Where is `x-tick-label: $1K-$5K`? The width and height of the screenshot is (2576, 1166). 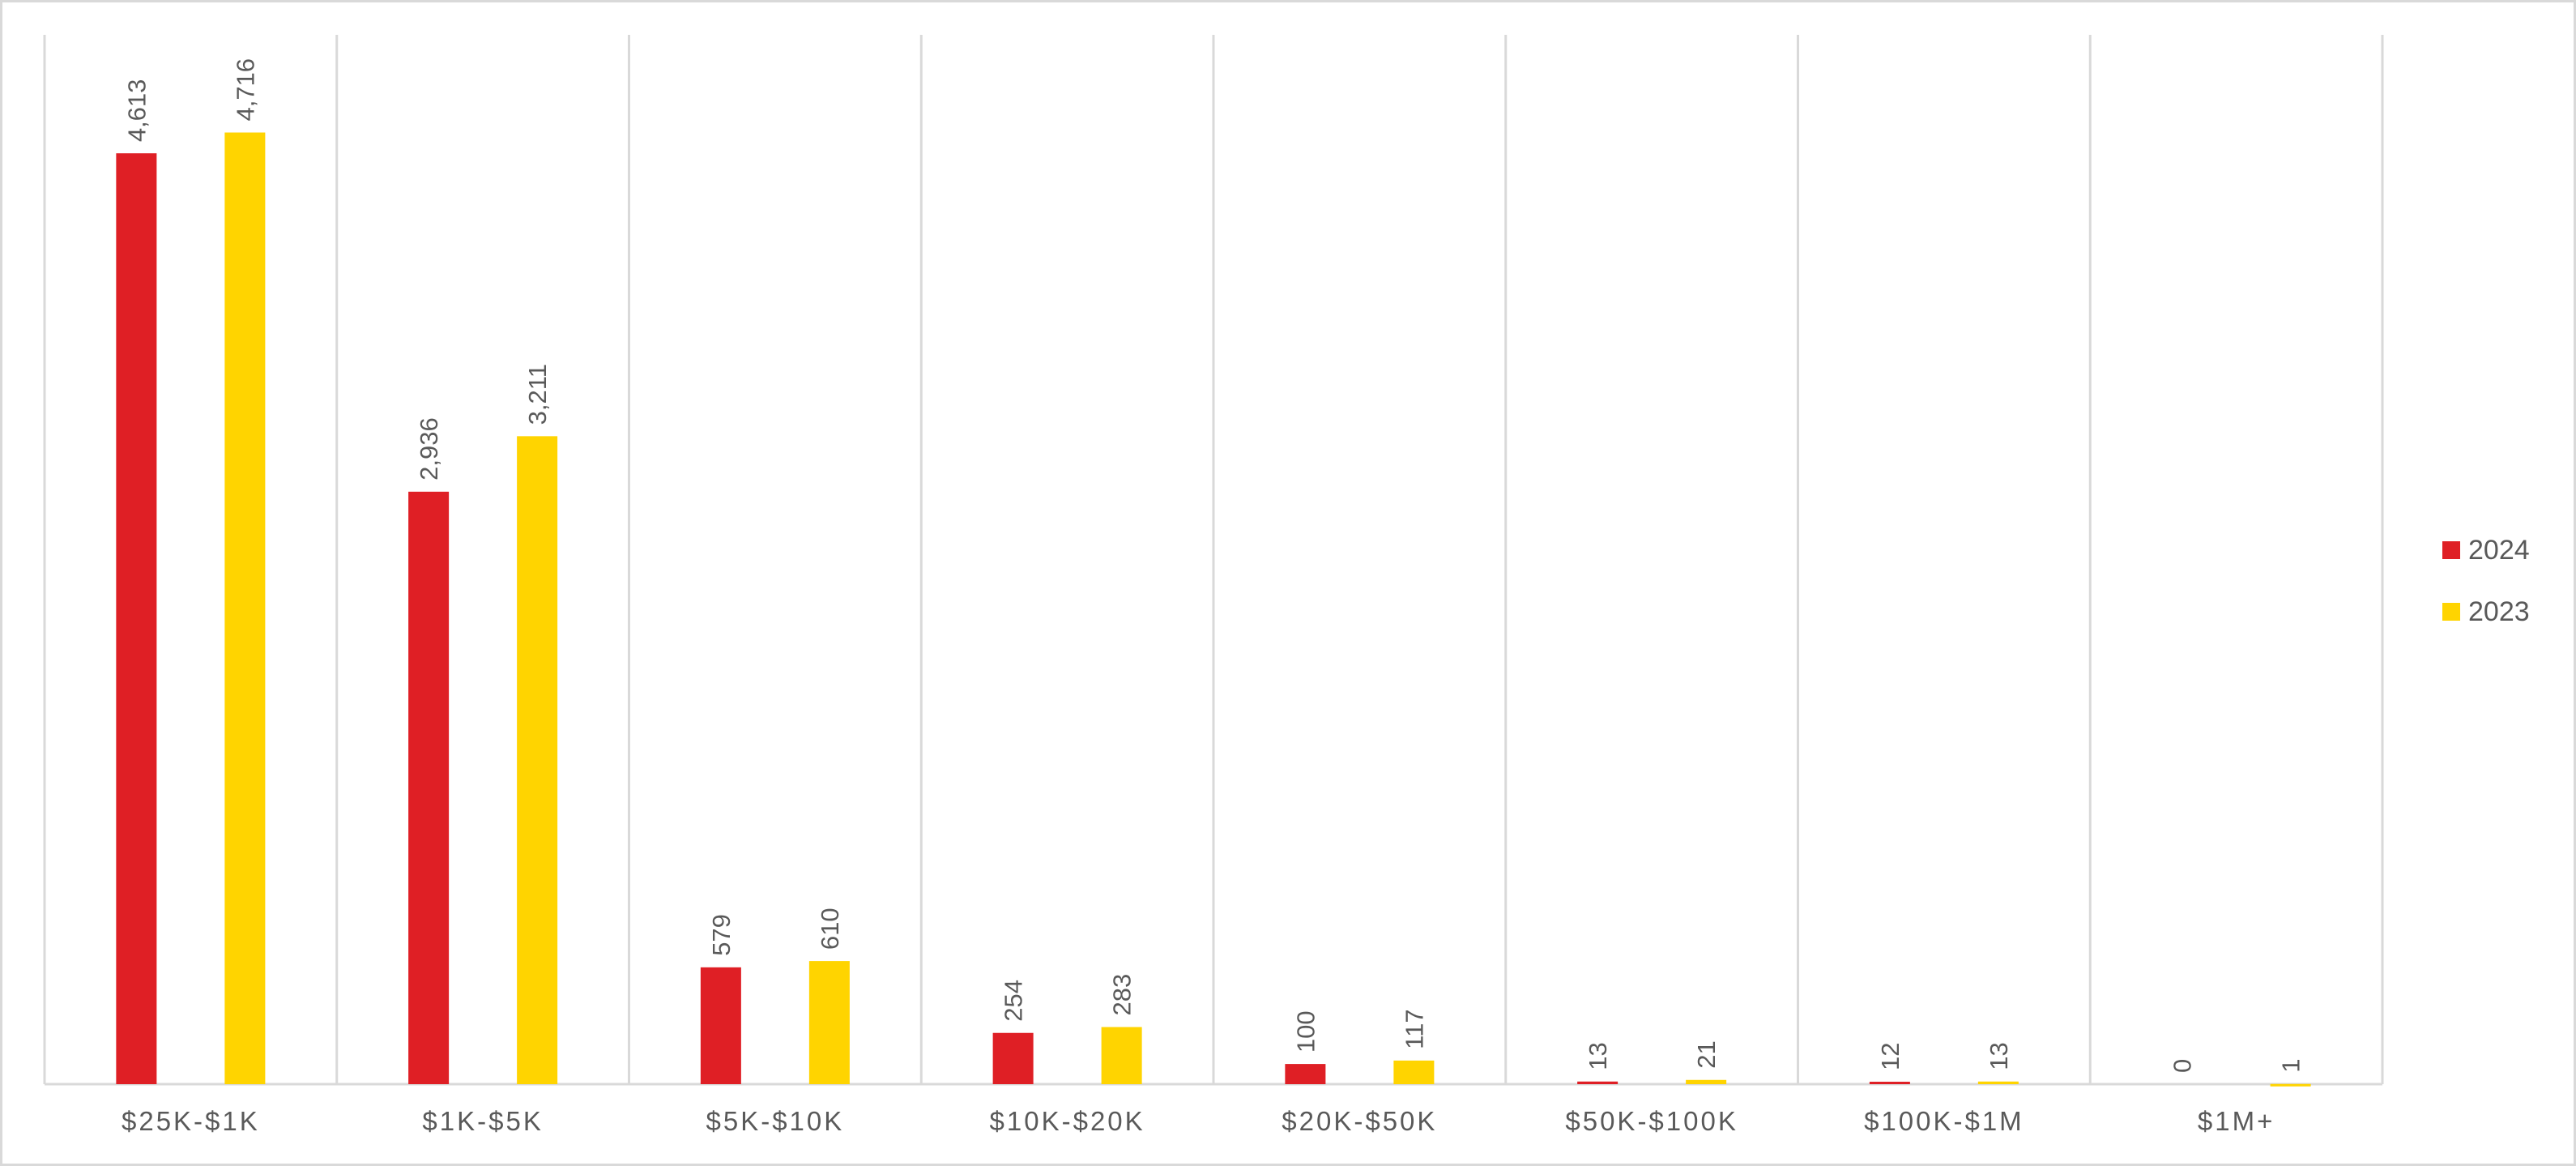
x-tick-label: $1K-$5K is located at coordinates (483, 1121).